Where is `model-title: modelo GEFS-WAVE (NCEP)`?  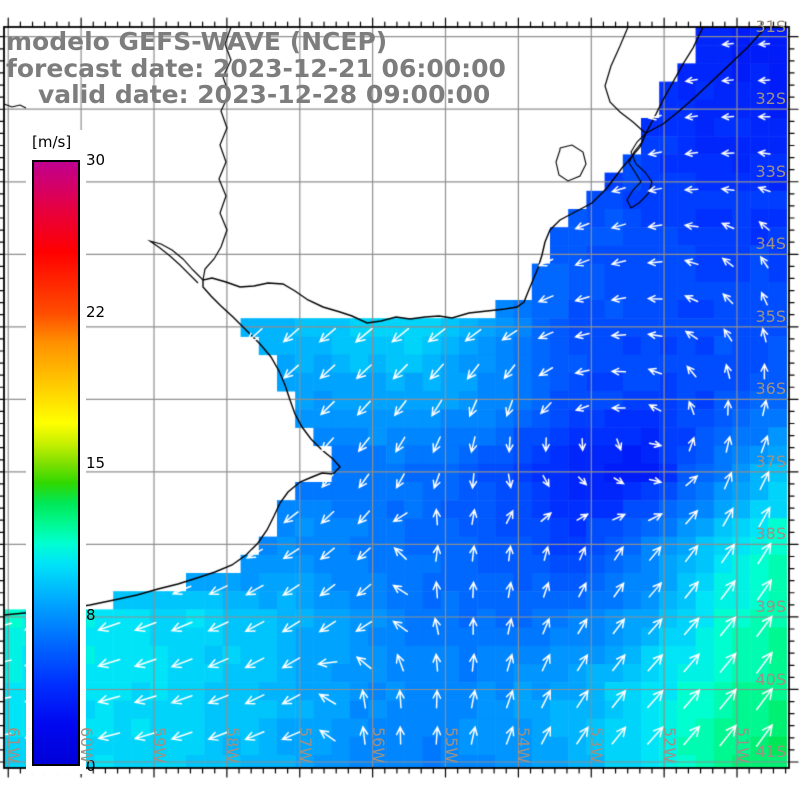 model-title: modelo GEFS-WAVE (NCEP) is located at coordinates (197, 41).